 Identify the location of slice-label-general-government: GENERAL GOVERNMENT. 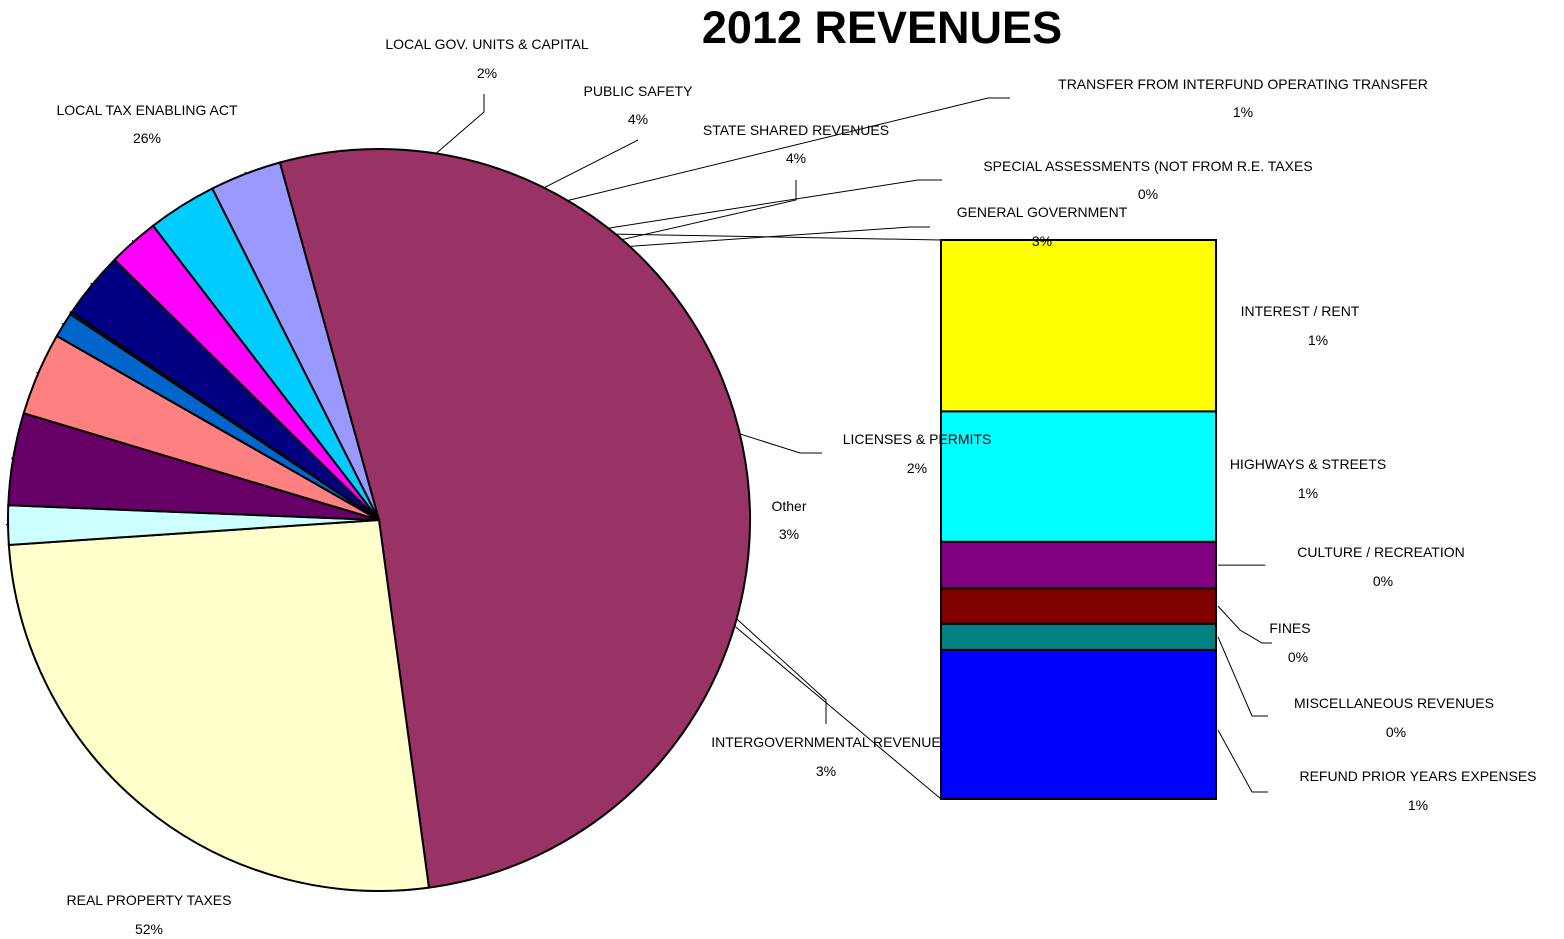
(1042, 212).